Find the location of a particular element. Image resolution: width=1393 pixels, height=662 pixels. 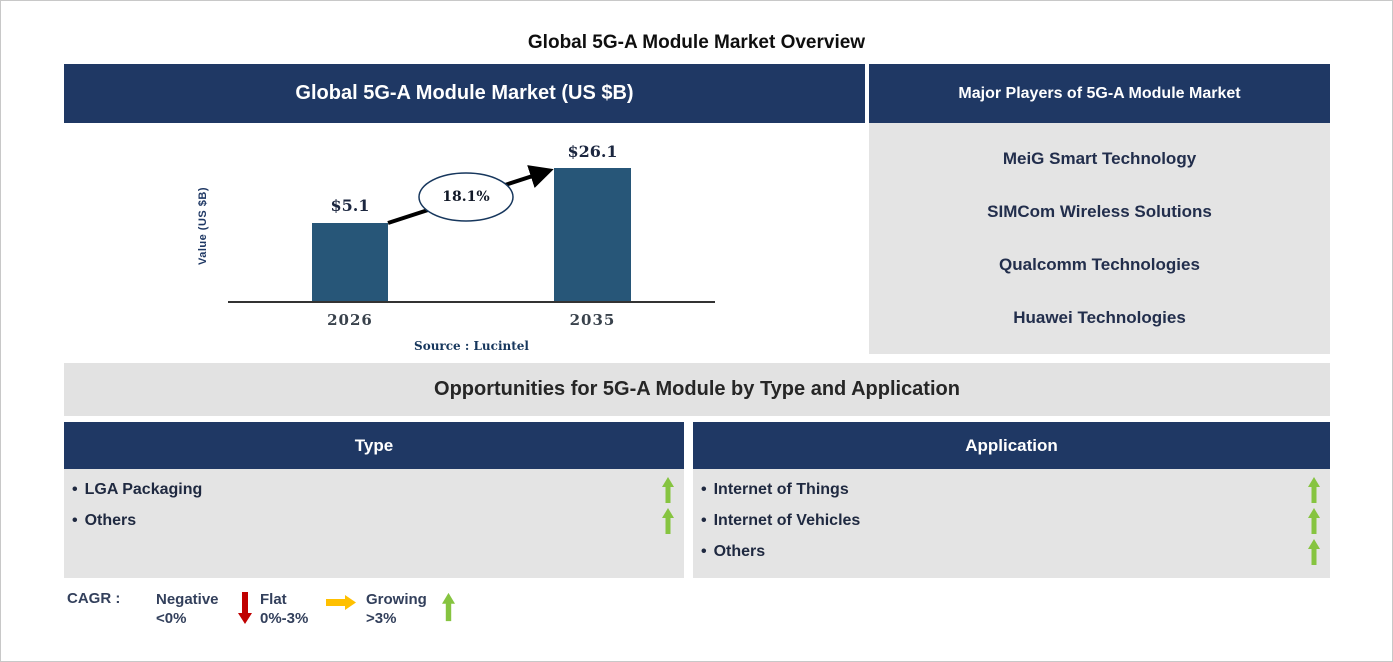

application-column-header: Application is located at coordinates (1011, 445).